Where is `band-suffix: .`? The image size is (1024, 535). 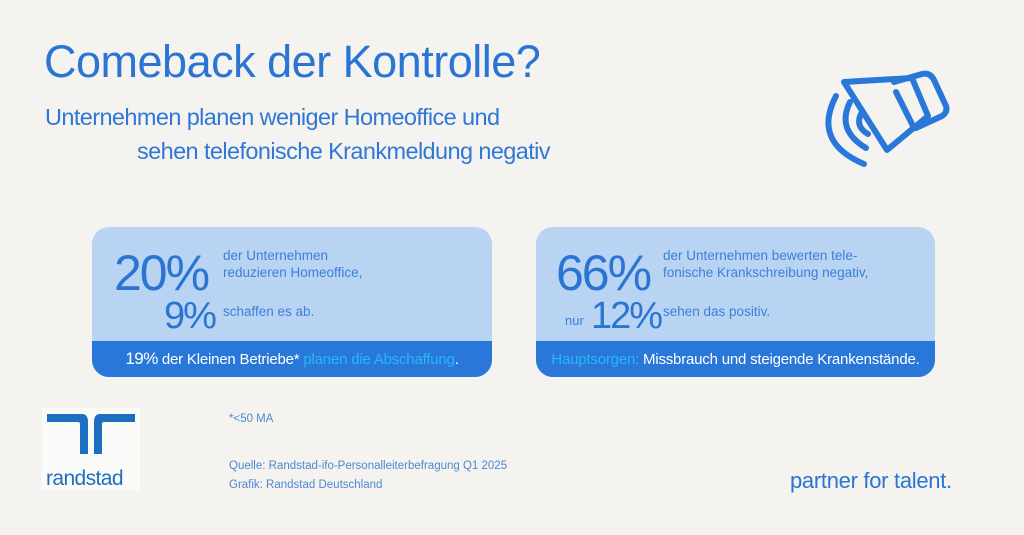 band-suffix: . is located at coordinates (456, 359).